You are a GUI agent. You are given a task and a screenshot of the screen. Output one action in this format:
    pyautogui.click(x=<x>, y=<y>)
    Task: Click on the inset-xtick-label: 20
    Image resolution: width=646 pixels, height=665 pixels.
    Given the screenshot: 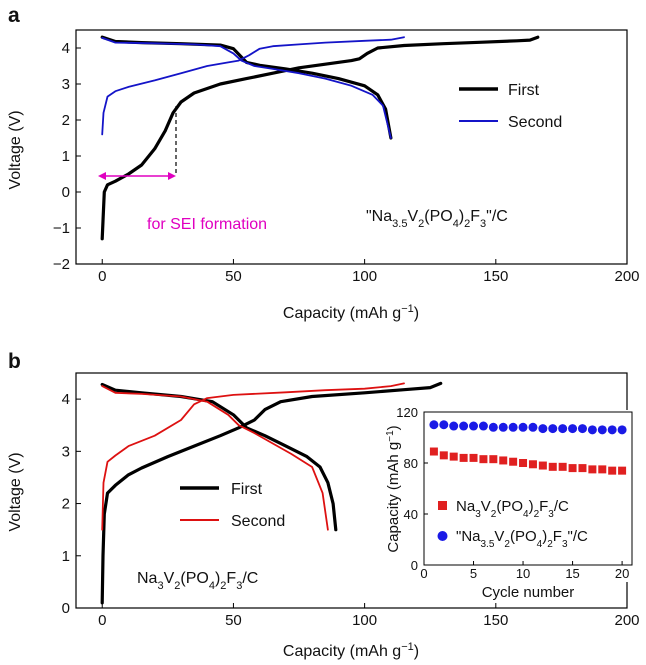 What is the action you would take?
    pyautogui.click(x=622, y=573)
    